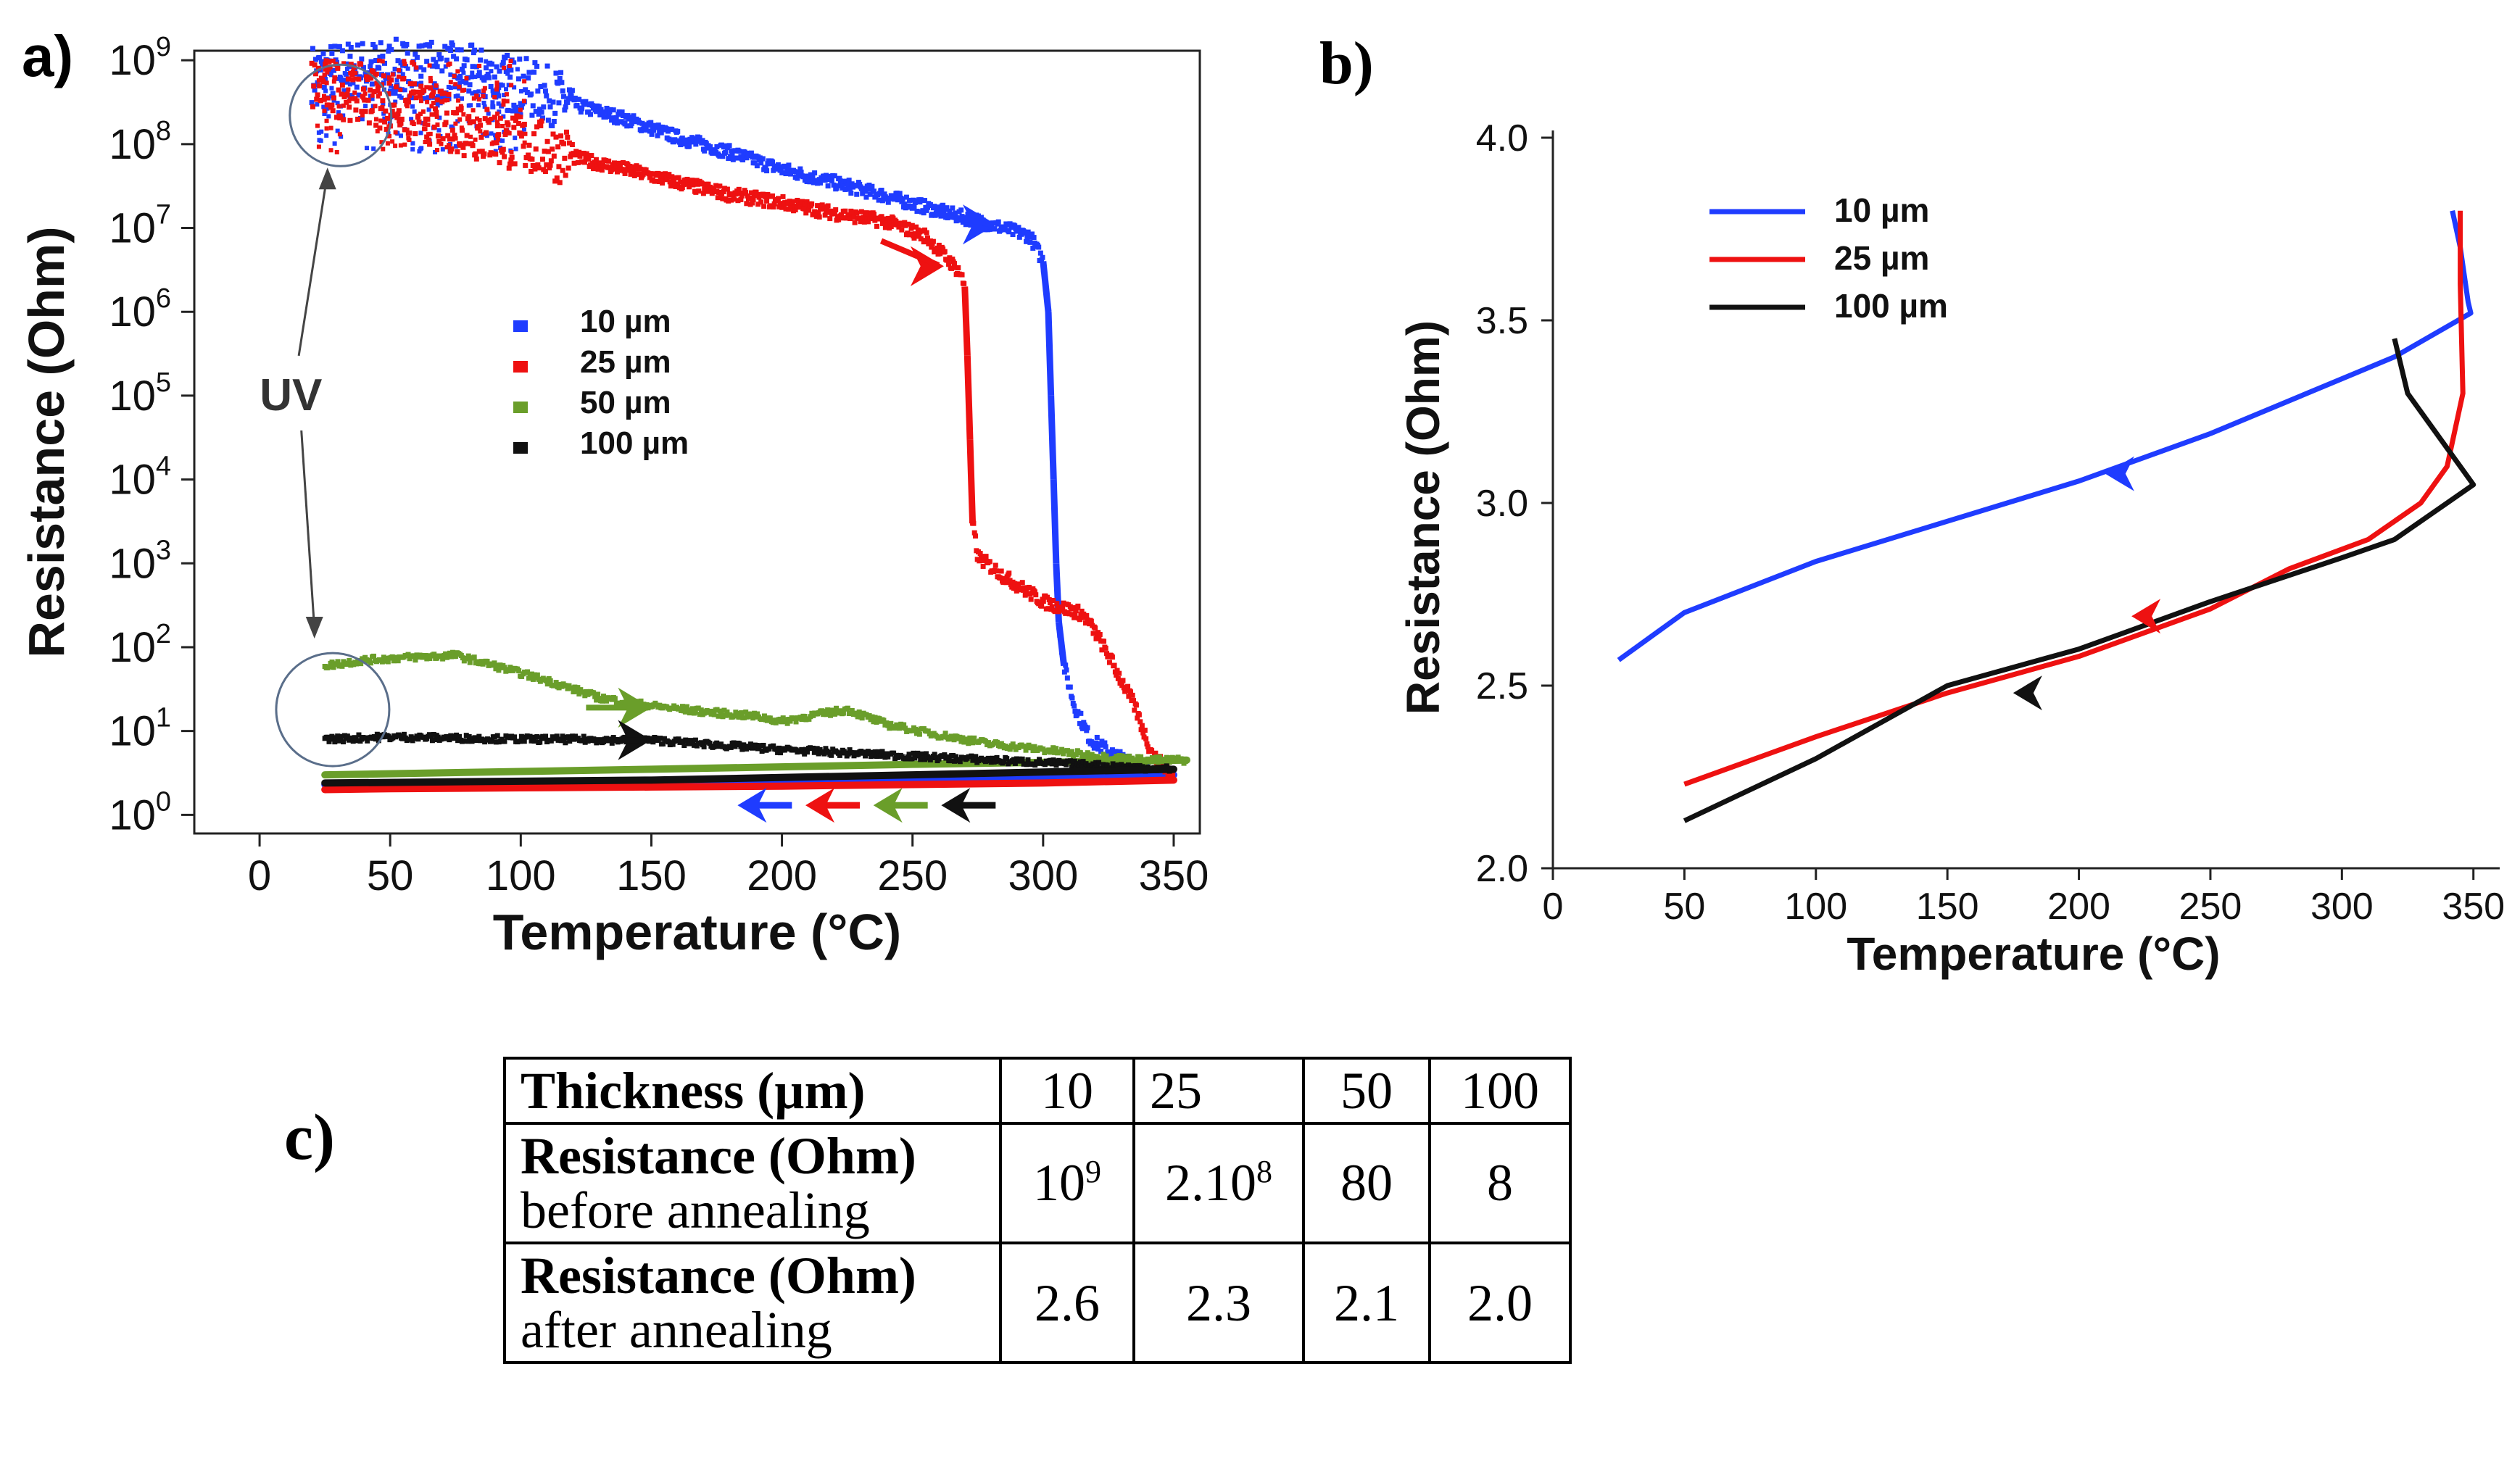  What do you see at coordinates (520, 448) in the screenshot?
I see `legend-marker` at bounding box center [520, 448].